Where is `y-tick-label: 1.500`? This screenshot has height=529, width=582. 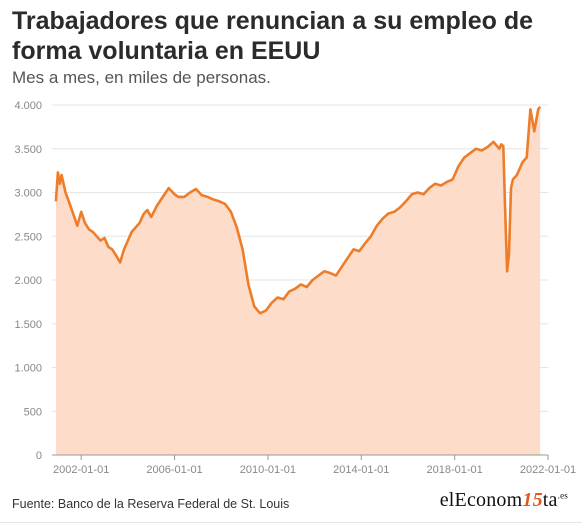
y-tick-label: 1.500 is located at coordinates (28, 325).